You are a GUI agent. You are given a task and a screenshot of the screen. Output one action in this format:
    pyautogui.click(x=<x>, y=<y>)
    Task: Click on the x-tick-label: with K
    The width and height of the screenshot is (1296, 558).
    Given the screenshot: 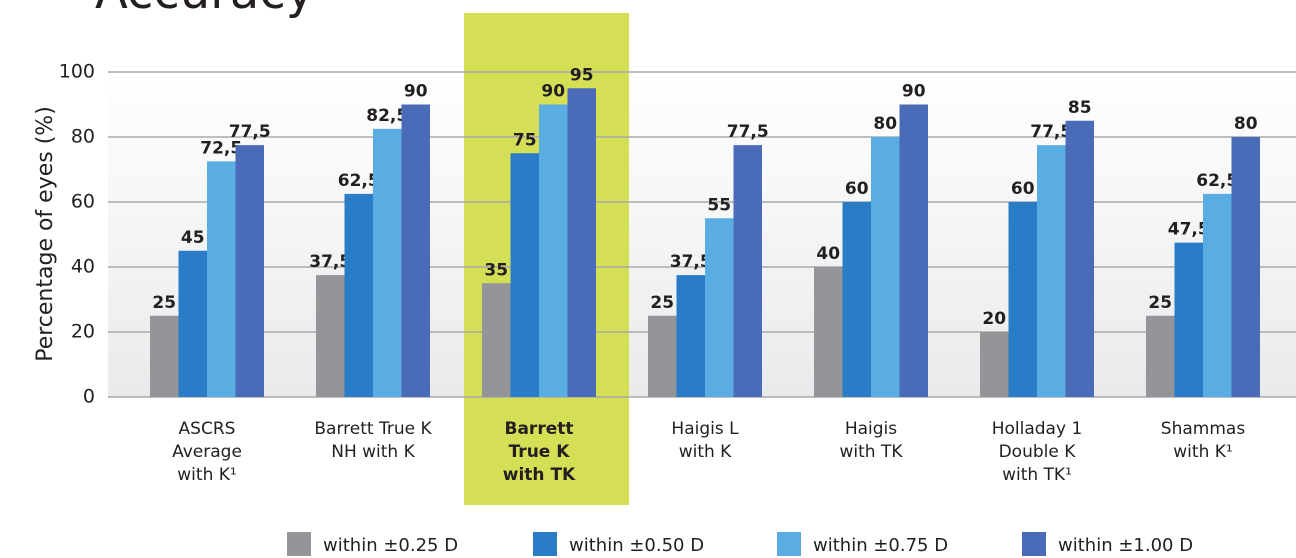 What is the action you would take?
    pyautogui.click(x=705, y=452)
    